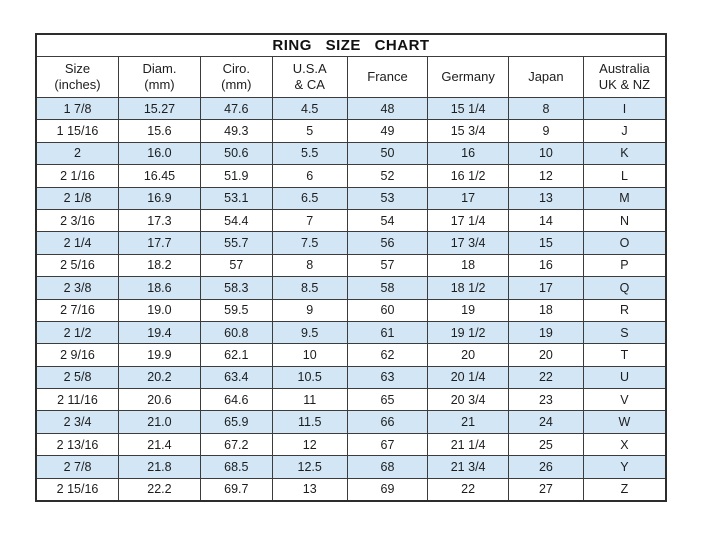 The height and width of the screenshot is (549, 708). I want to click on cell-usa-ca: 9, so click(309, 310).